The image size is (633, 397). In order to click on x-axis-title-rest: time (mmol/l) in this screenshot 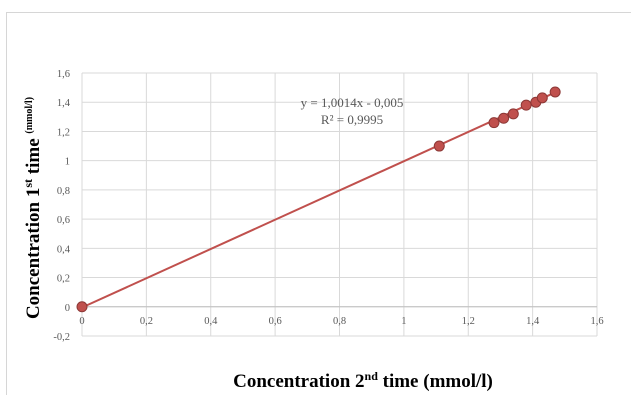, I will do `click(435, 381)`.